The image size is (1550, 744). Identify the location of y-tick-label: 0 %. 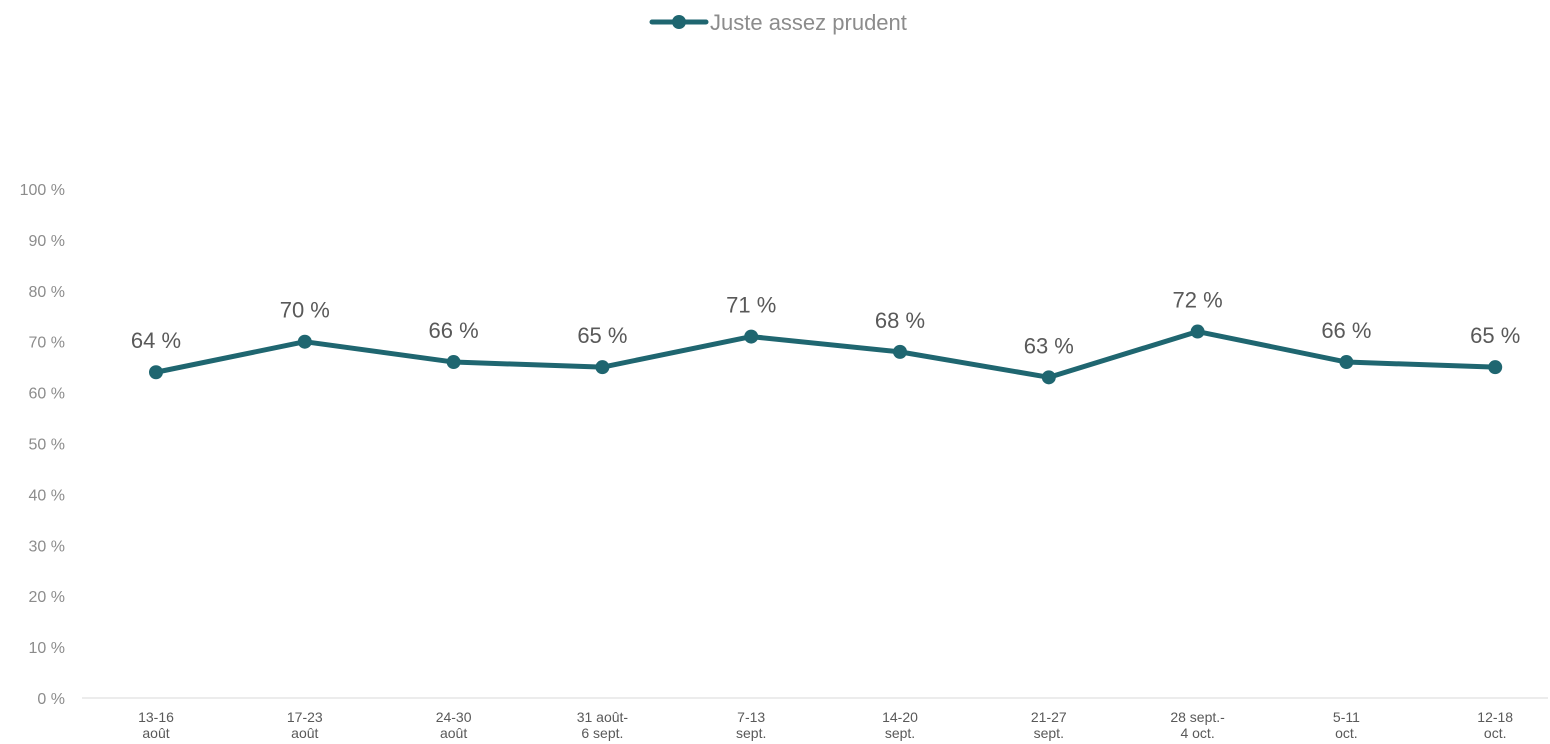
(51, 699).